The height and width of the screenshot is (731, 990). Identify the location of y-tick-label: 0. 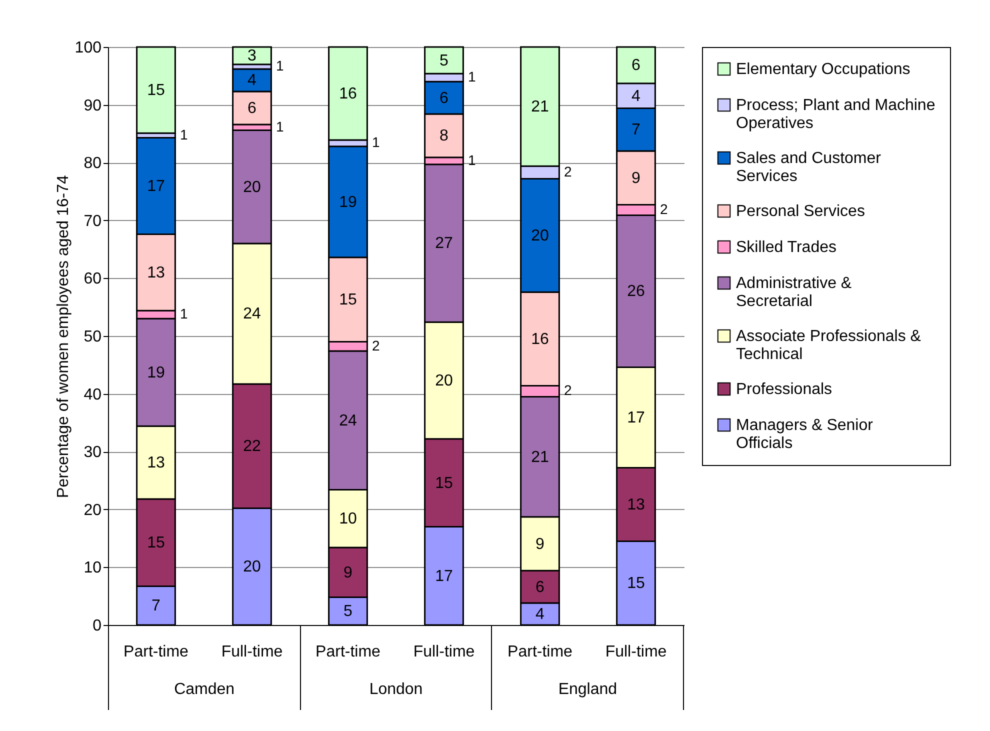
(97, 626).